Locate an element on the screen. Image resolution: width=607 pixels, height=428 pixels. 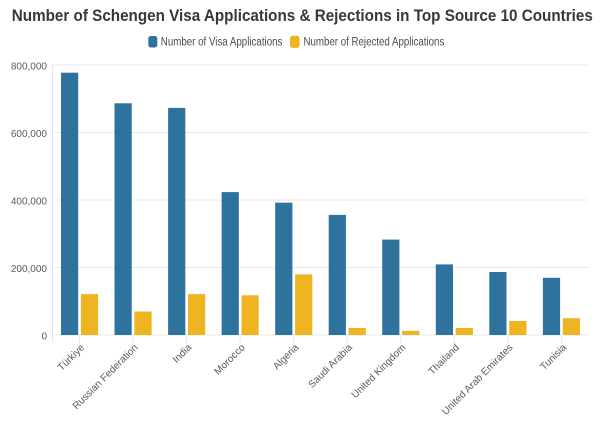
svg-text: 0 is located at coordinates (44, 337).